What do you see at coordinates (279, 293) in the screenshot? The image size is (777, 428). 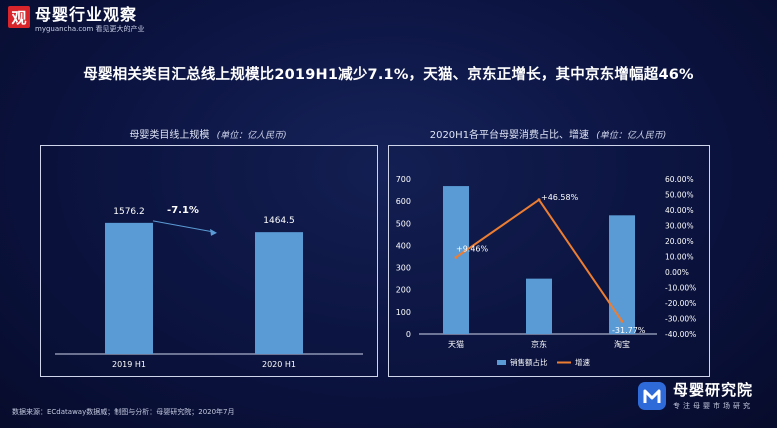 I see `bar-2020-H1` at bounding box center [279, 293].